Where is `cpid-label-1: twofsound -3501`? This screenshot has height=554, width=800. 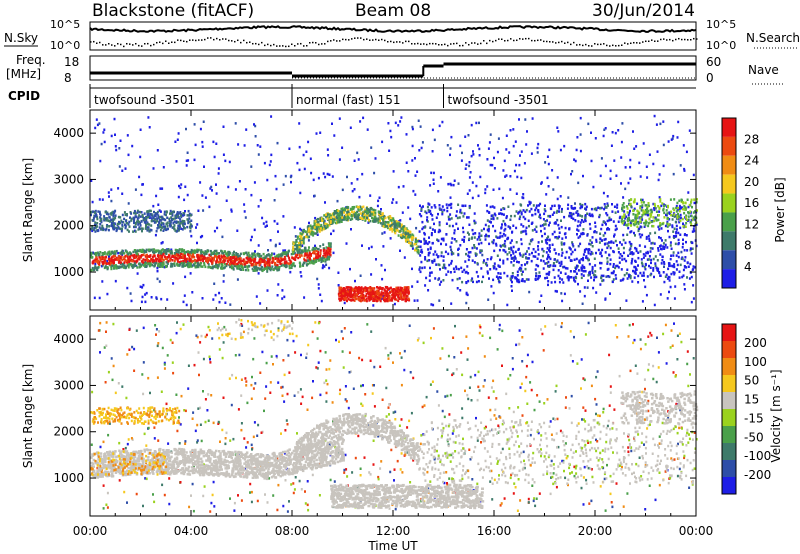
cpid-label-1: twofsound -3501 is located at coordinates (144, 100).